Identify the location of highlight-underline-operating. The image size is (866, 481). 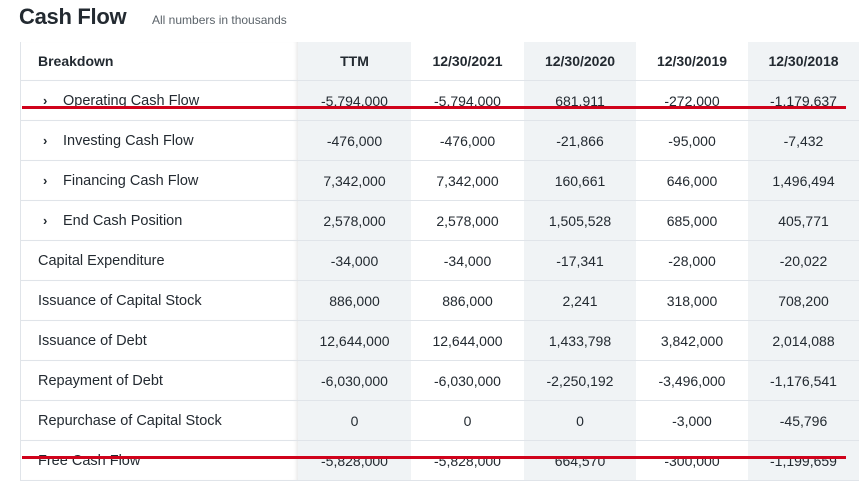
(434, 107).